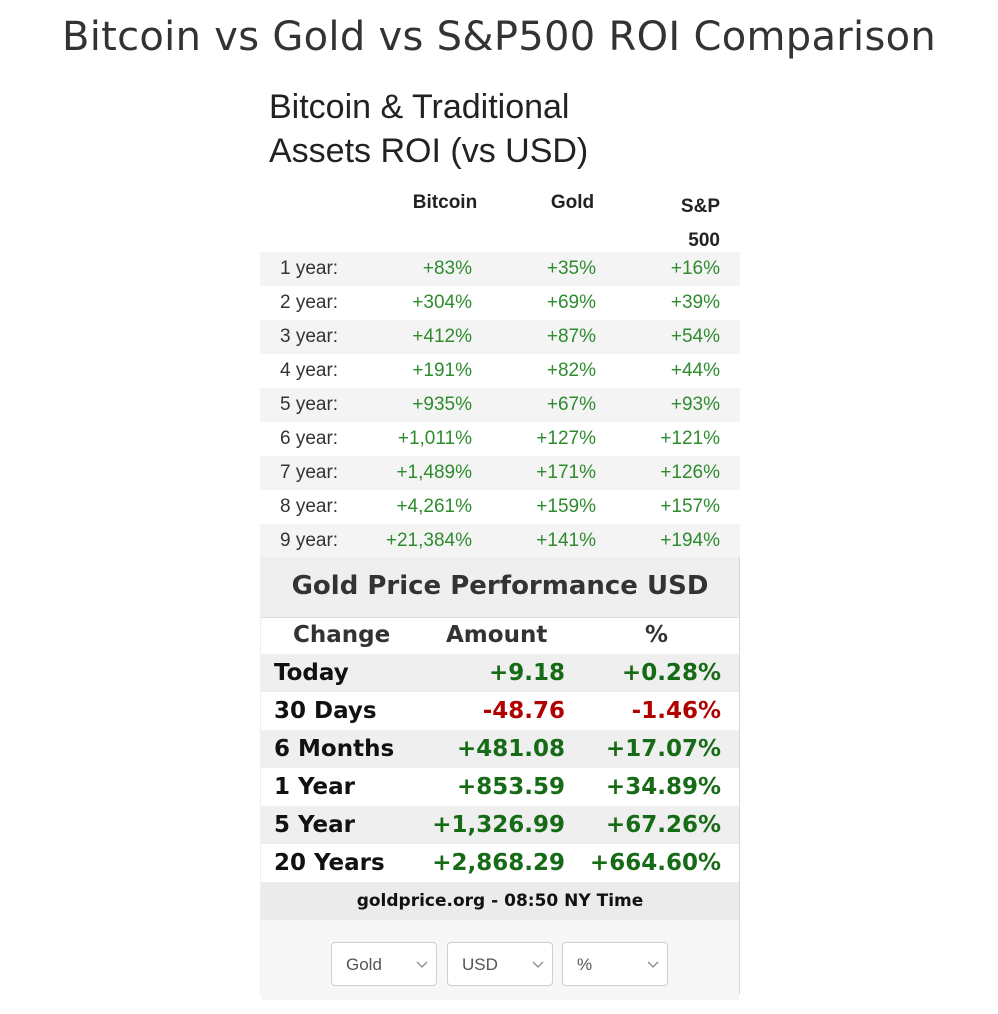 Image resolution: width=998 pixels, height=1014 pixels. What do you see at coordinates (510, 749) in the screenshot?
I see `change-amount: +481.08` at bounding box center [510, 749].